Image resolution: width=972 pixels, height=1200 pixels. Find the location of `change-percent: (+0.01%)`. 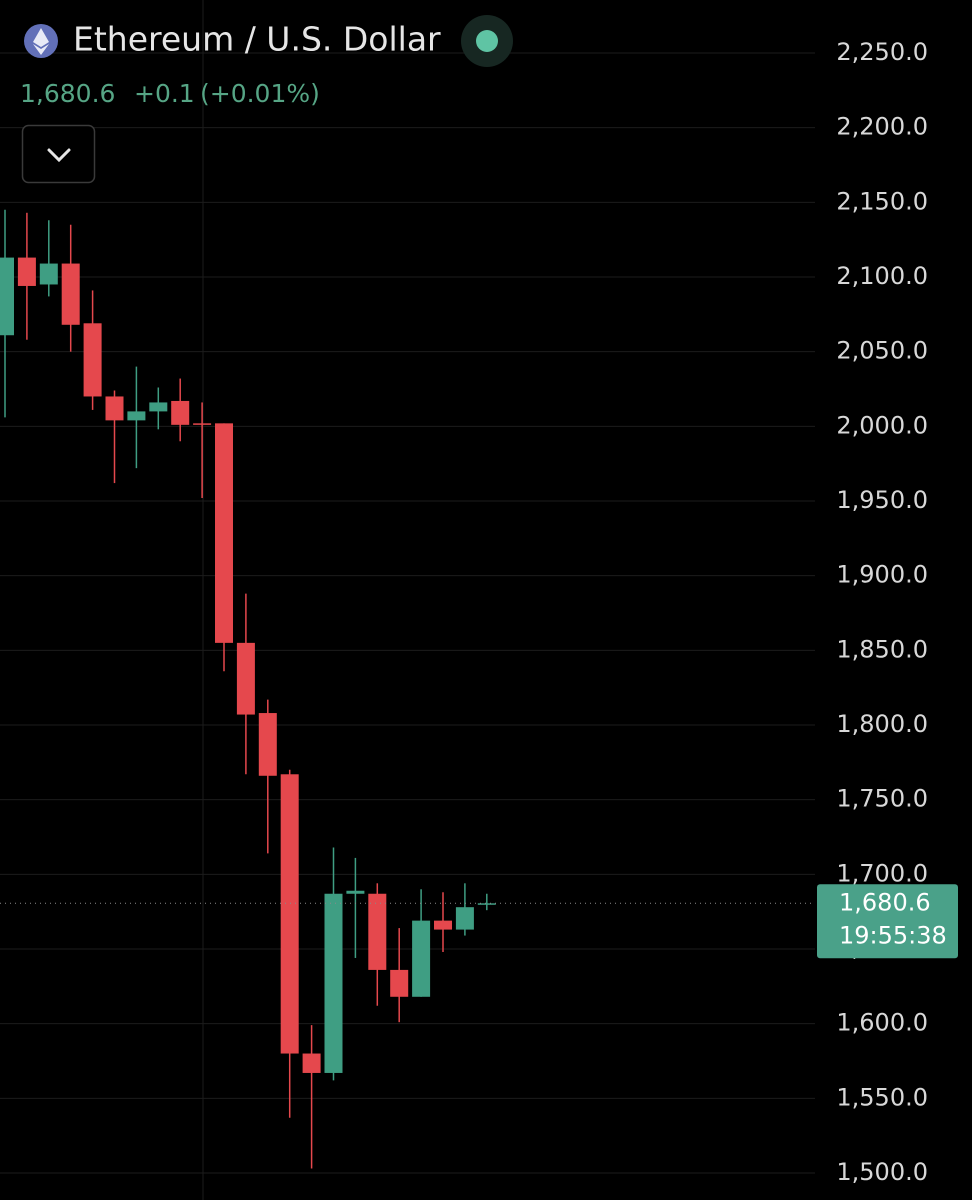

change-percent: (+0.01%) is located at coordinates (260, 93).